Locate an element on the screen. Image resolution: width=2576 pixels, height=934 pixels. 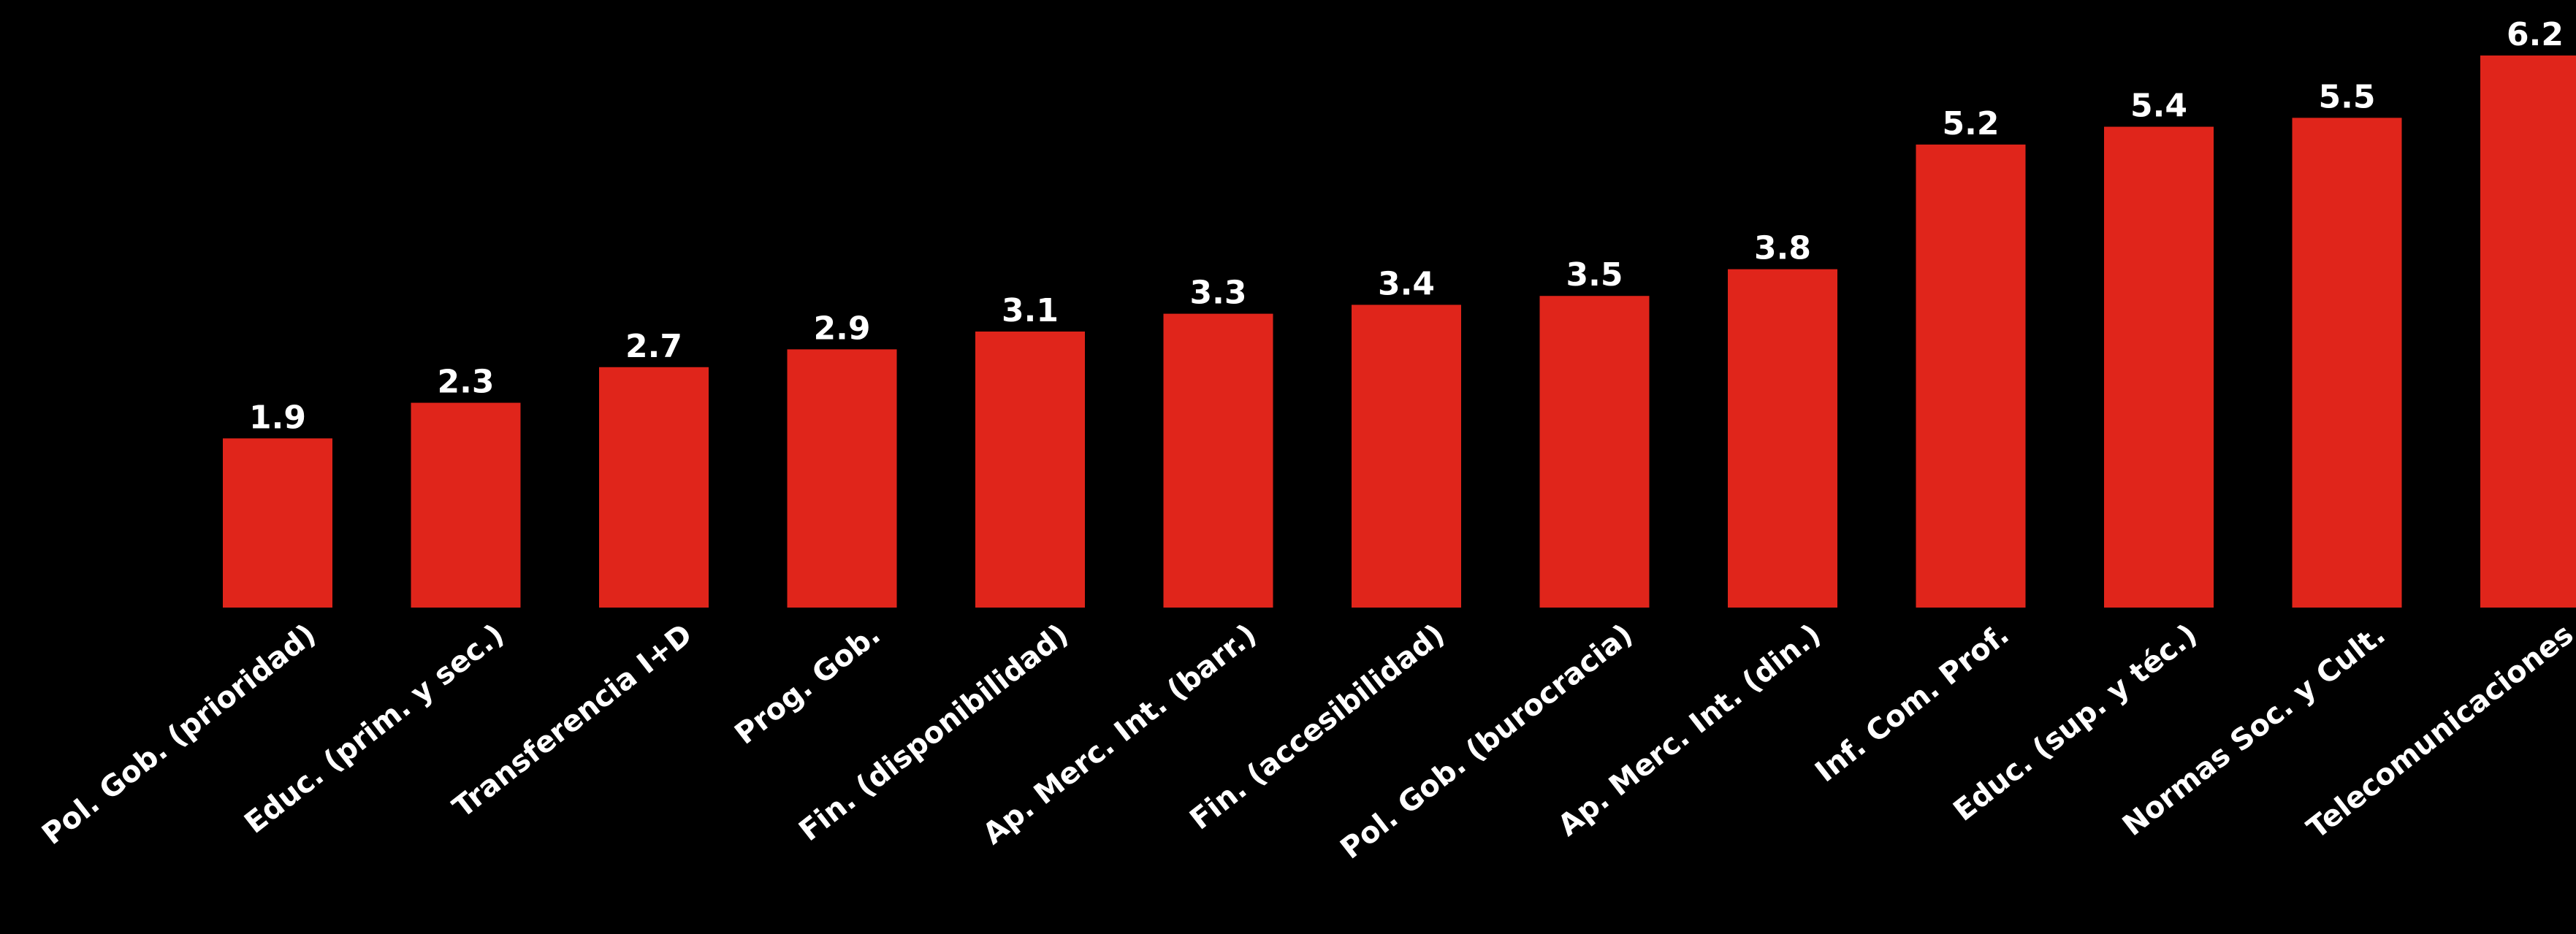
x-tick-label-8: Pol. Gob. (burocracia) is located at coordinates (1487, 742).